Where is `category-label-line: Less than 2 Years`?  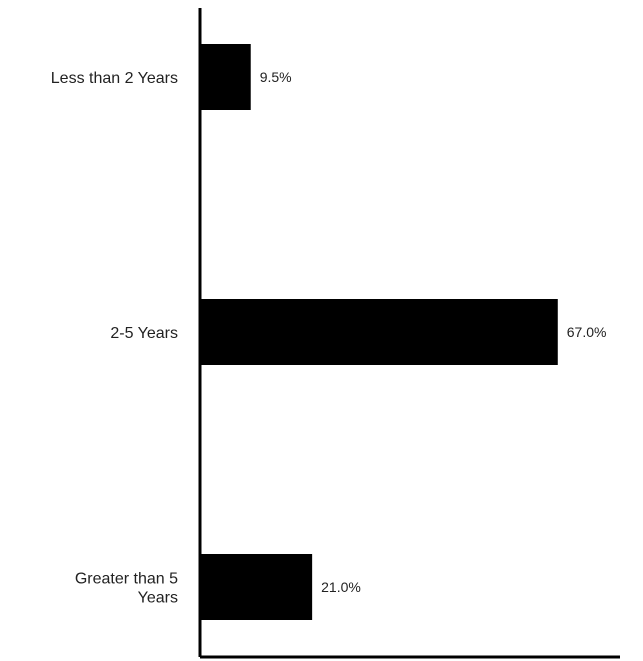 category-label-line: Less than 2 Years is located at coordinates (114, 78).